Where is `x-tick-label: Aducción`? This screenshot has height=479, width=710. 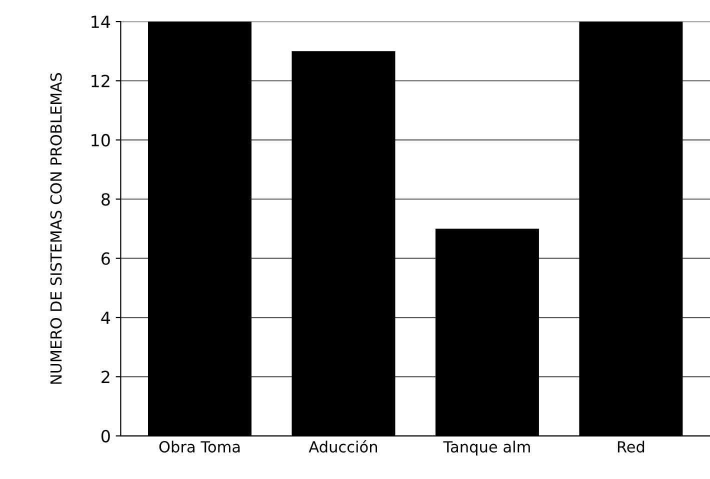 x-tick-label: Aducción is located at coordinates (343, 446).